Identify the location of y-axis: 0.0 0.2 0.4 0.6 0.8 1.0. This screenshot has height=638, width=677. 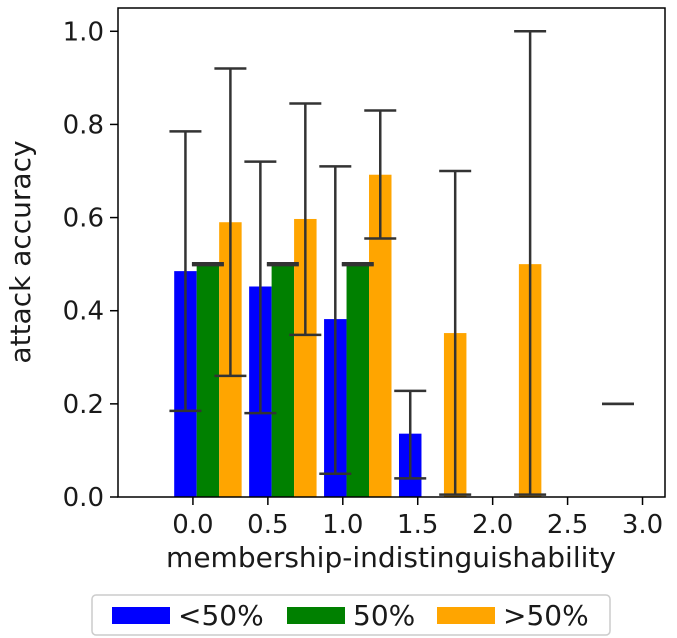
(90, 265).